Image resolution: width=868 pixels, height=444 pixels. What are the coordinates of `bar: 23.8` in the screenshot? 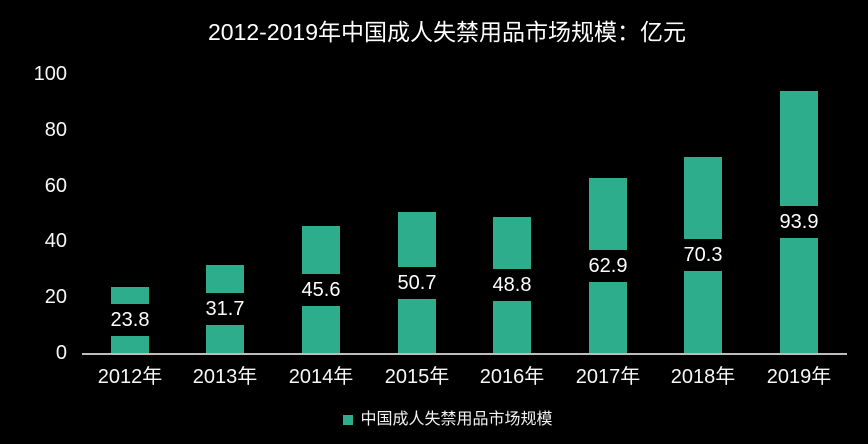 It's located at (130, 320).